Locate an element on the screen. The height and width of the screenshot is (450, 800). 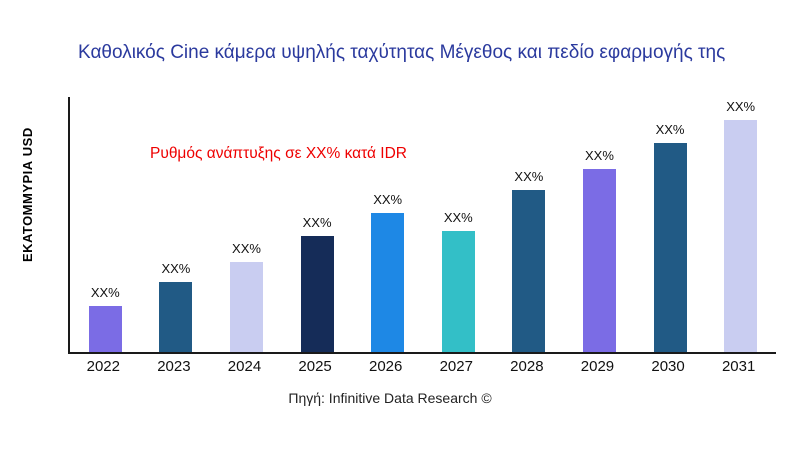
bar-group-2023: XX% is located at coordinates (176, 306).